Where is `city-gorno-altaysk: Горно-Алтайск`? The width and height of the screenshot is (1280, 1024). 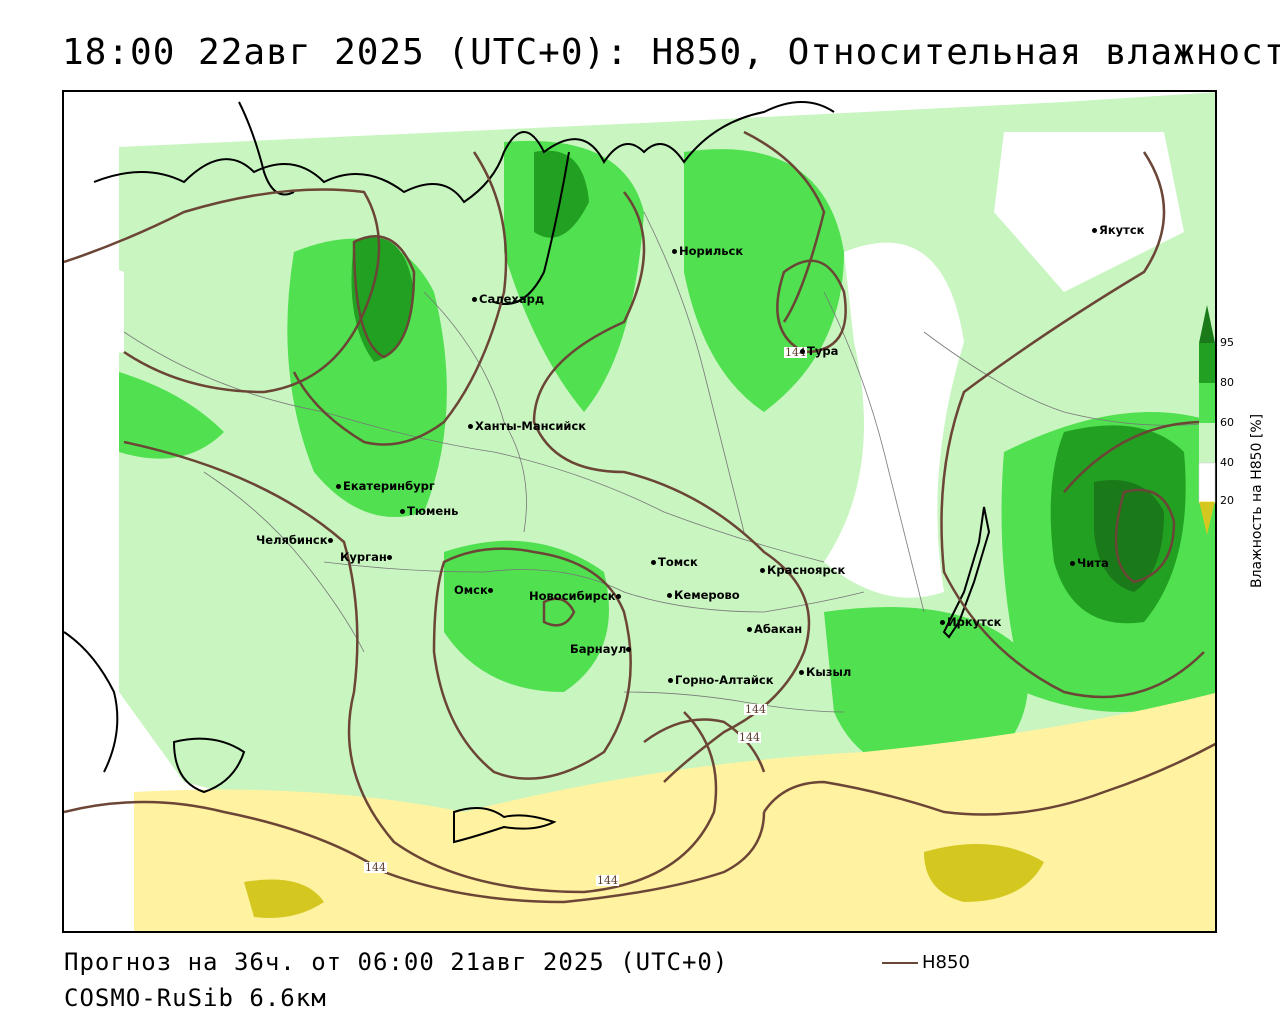 city-gorno-altaysk: Горно-Алтайск is located at coordinates (721, 680).